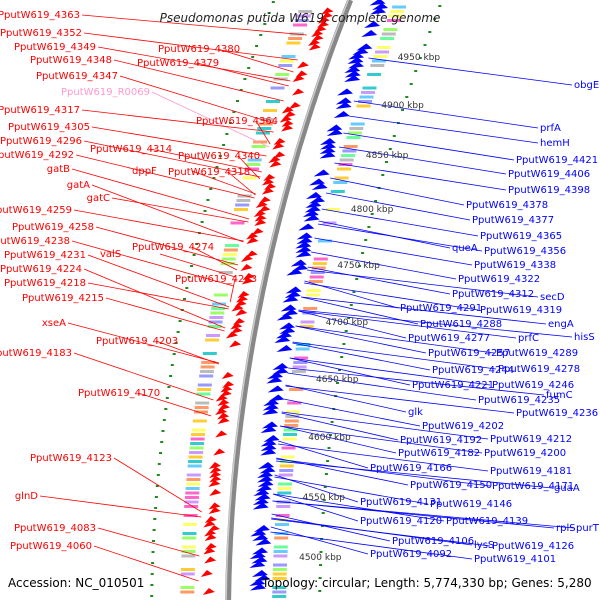 The image size is (600, 600). Describe the element at coordinates (441, 440) in the screenshot. I see `gene-label: PputW619_4192` at that location.